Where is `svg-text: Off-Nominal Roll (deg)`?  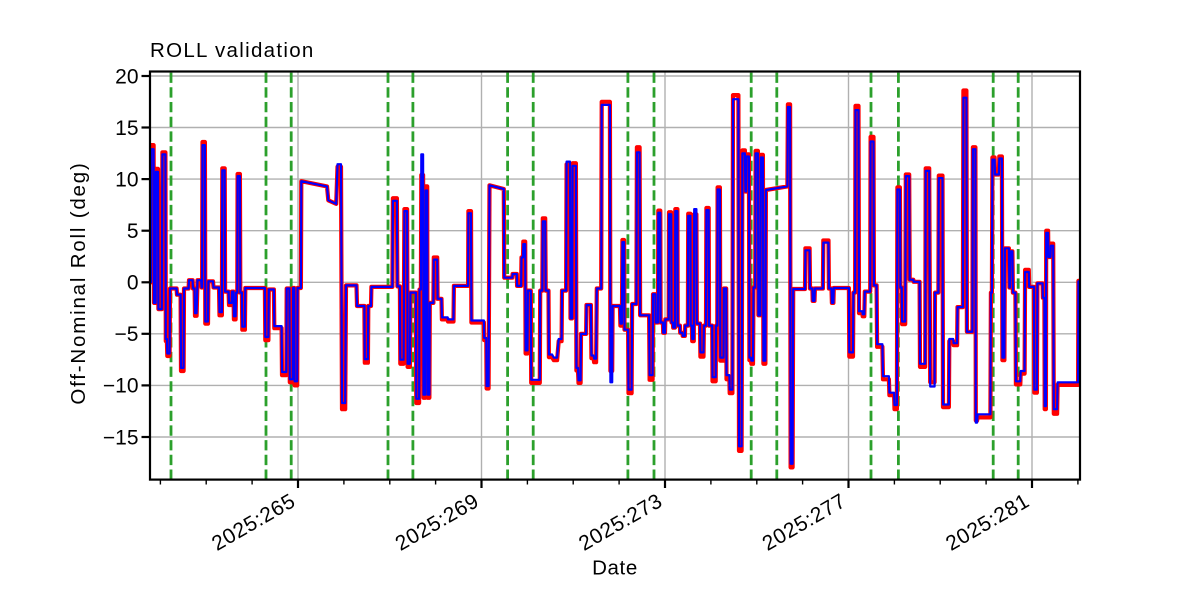 svg-text: Off-Nominal Roll (deg) is located at coordinates (78, 282).